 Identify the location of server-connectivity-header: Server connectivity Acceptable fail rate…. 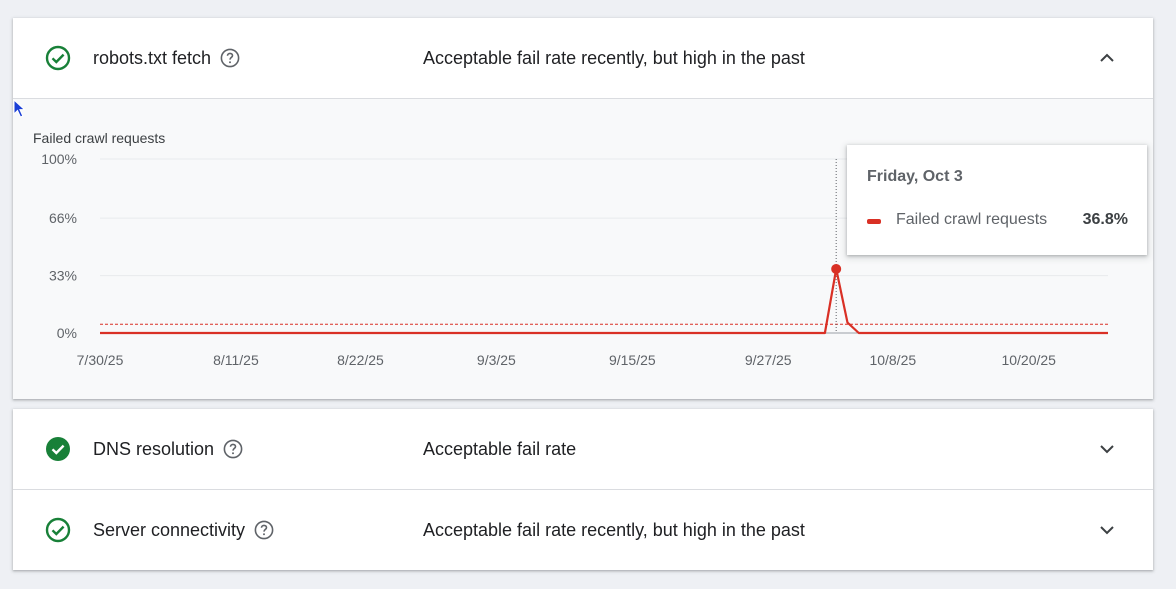
(583, 530).